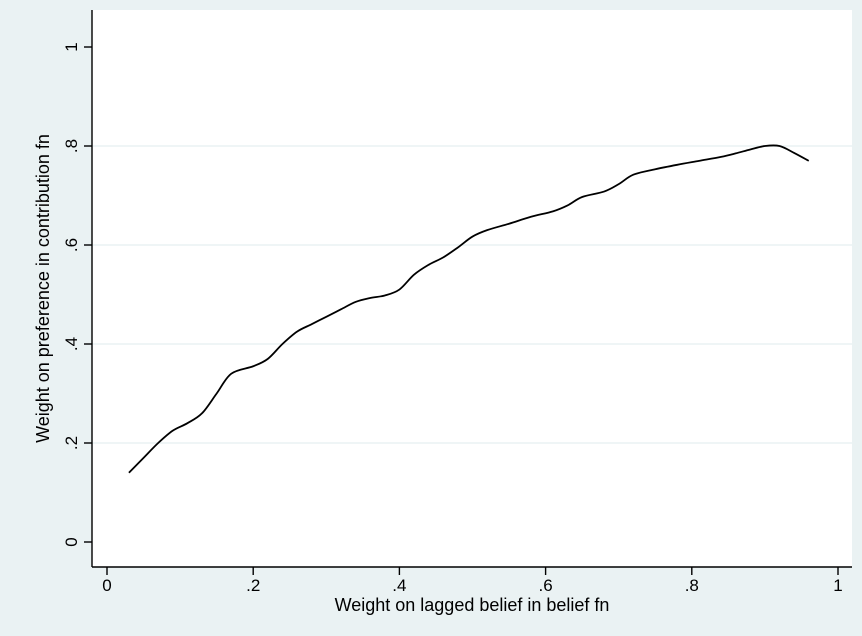 The width and height of the screenshot is (862, 636). I want to click on y-tick-label: 1, so click(71, 46).